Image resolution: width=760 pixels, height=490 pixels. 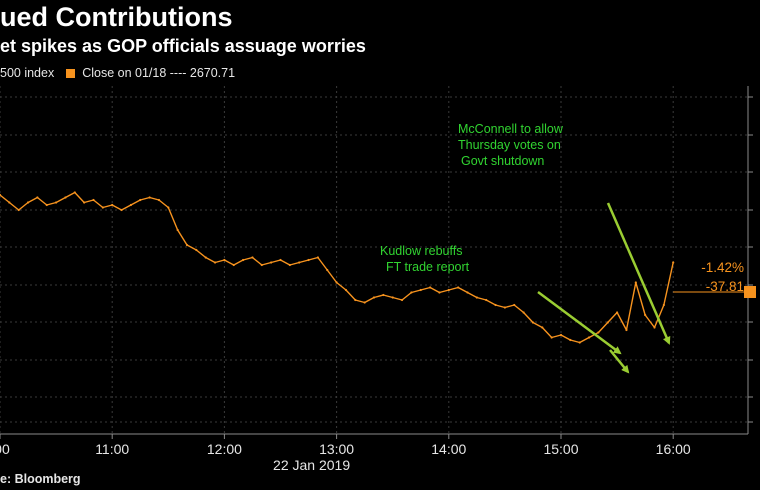 I want to click on annotation-text: FT trade report, so click(x=428, y=267).